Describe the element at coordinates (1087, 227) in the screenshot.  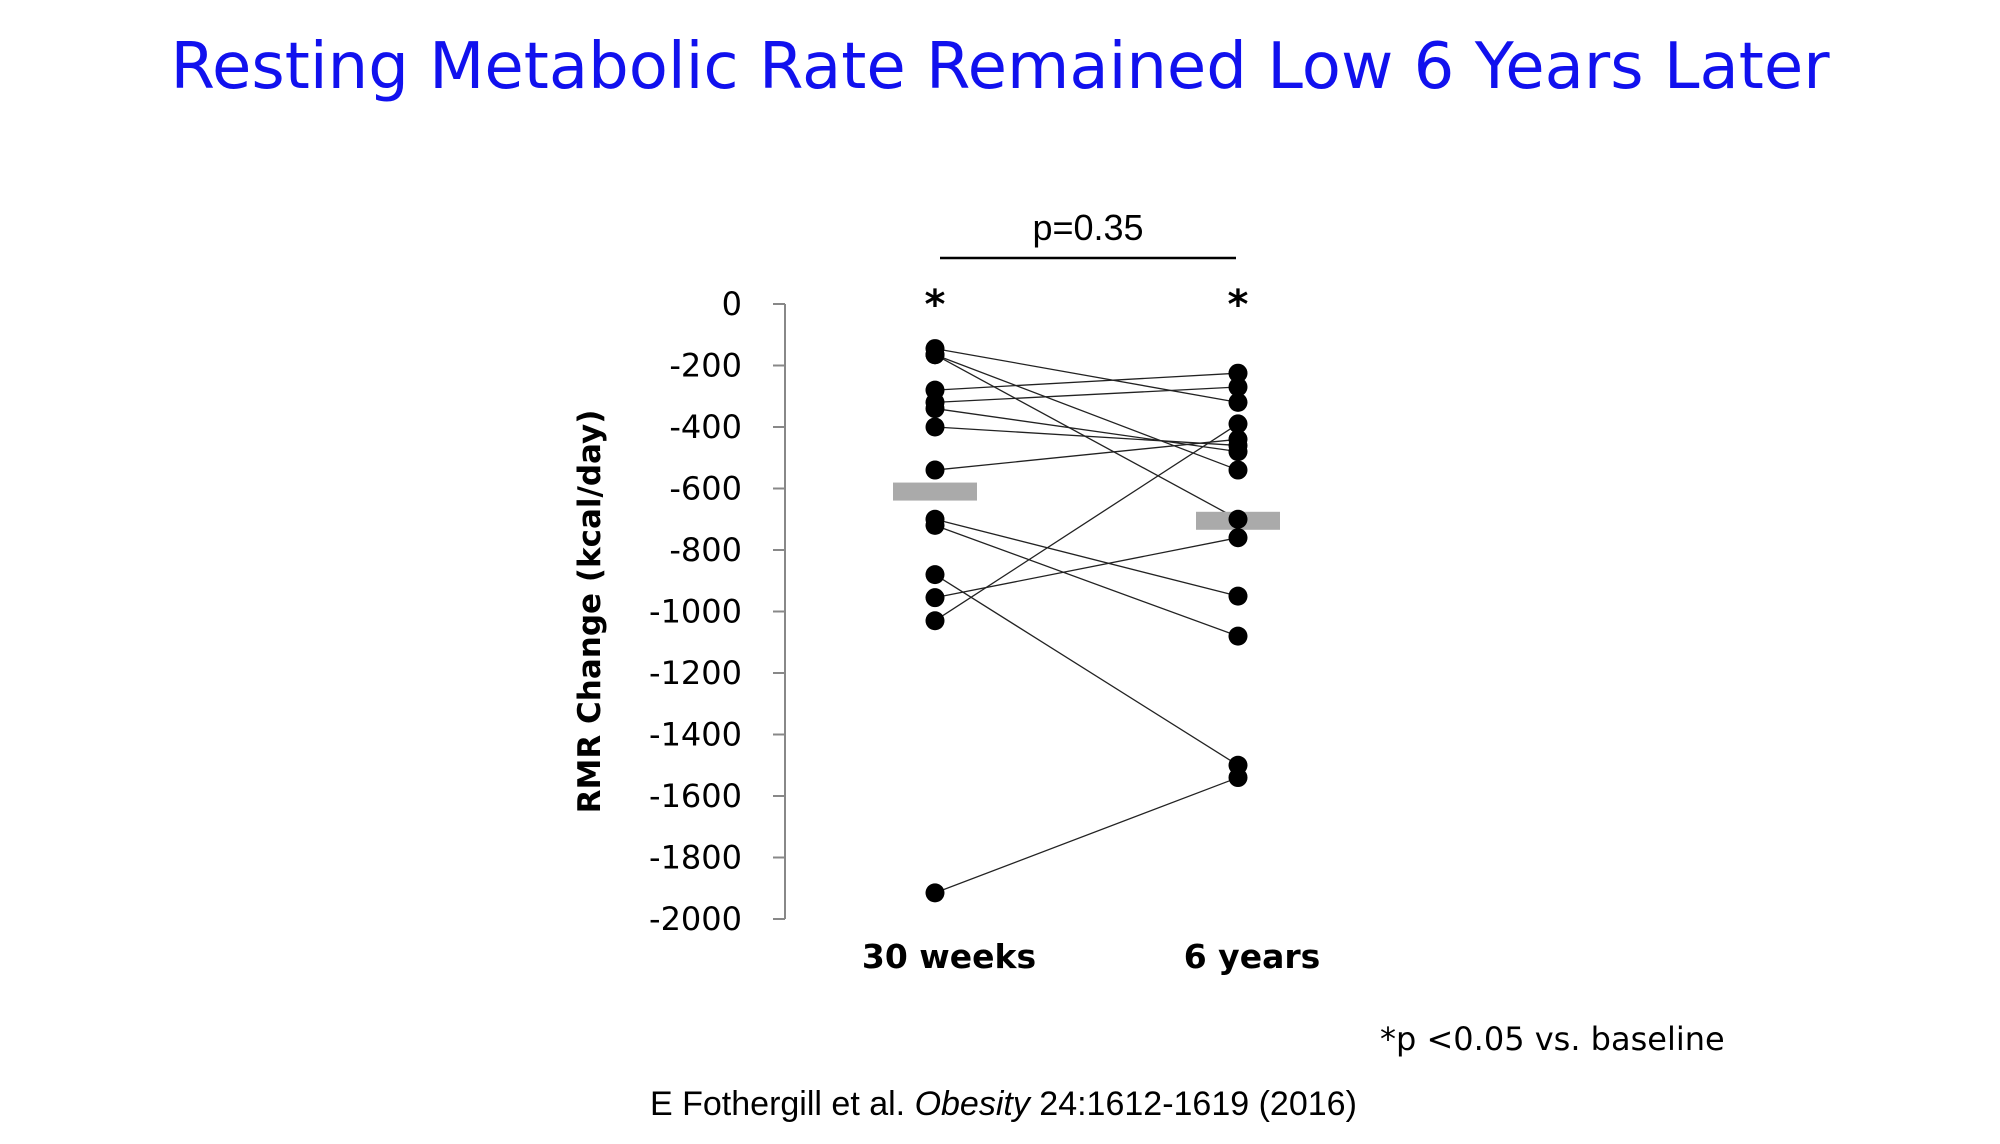
I see `p-value-label: p=0.35` at that location.